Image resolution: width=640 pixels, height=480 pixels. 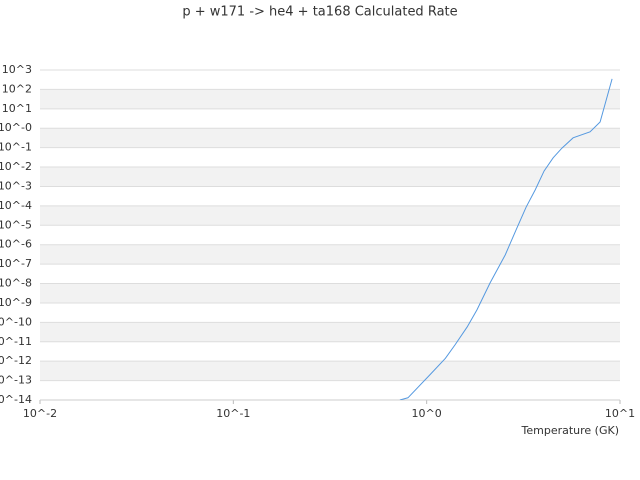 What do you see at coordinates (319, 12) in the screenshot?
I see `chart-title: p + w171 -> he4 + ta168 Calculated Rate` at bounding box center [319, 12].